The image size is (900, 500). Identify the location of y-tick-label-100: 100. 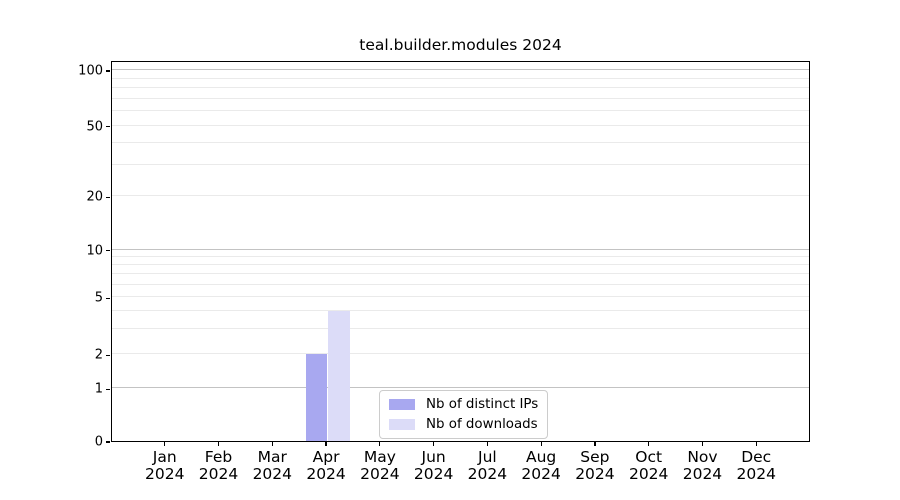
(90, 71).